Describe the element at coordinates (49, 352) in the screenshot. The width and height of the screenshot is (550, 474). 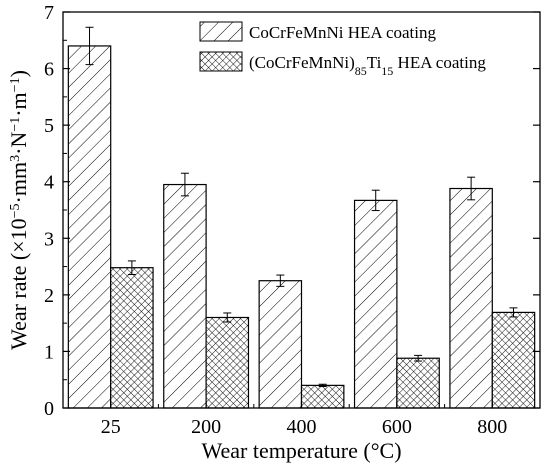
I see `y-tick-label: 1` at that location.